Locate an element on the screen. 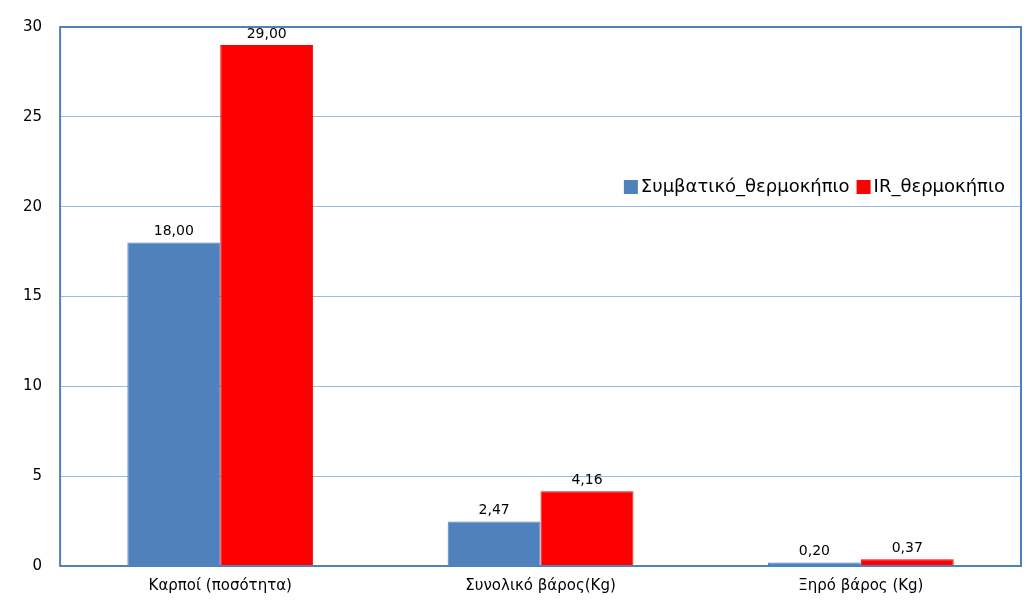 The image size is (1029, 603). y-tick-label: 25 is located at coordinates (32, 115).